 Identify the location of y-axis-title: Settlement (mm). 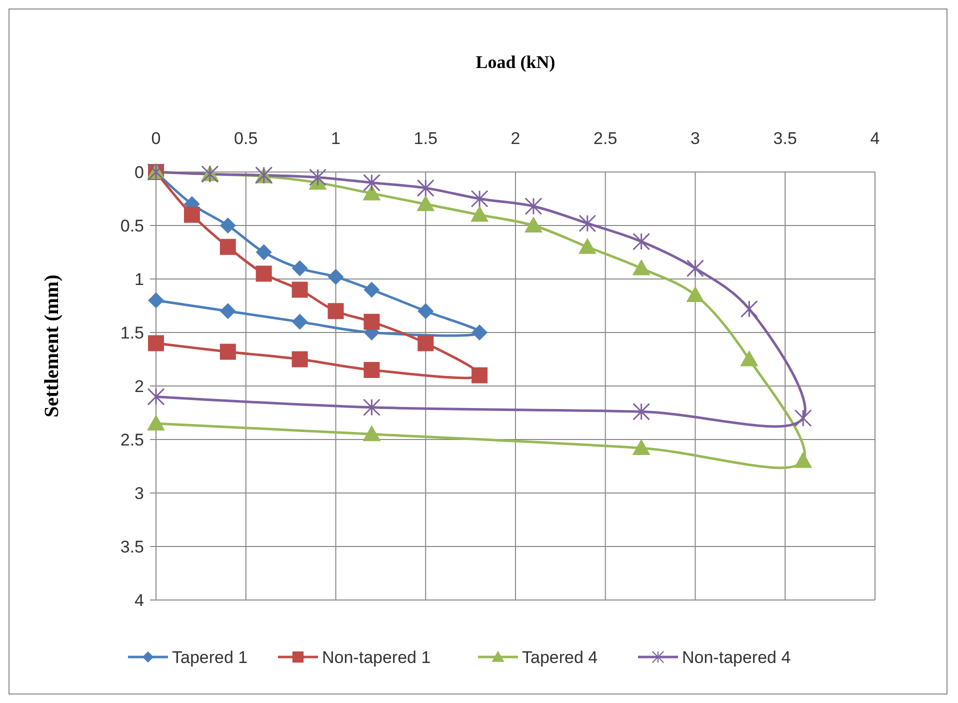
(52, 346).